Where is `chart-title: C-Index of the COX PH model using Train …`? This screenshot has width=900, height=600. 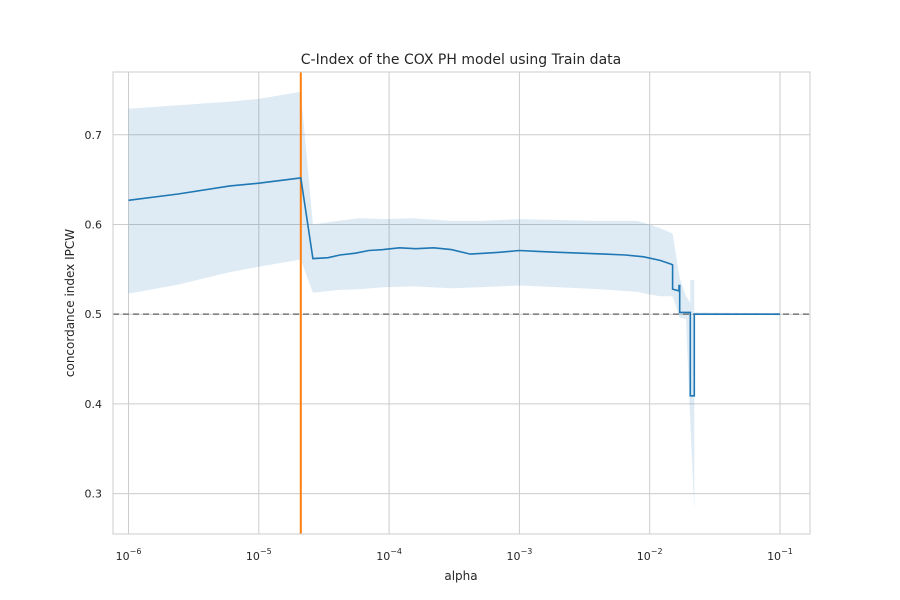 chart-title: C-Index of the COX PH model using Train … is located at coordinates (461, 60).